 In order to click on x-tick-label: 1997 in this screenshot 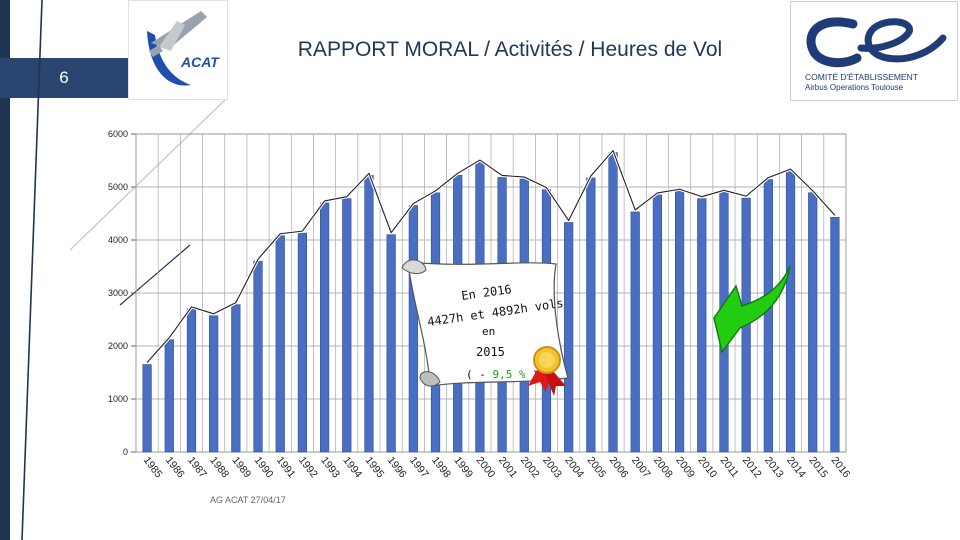, I will do `click(419, 467)`.